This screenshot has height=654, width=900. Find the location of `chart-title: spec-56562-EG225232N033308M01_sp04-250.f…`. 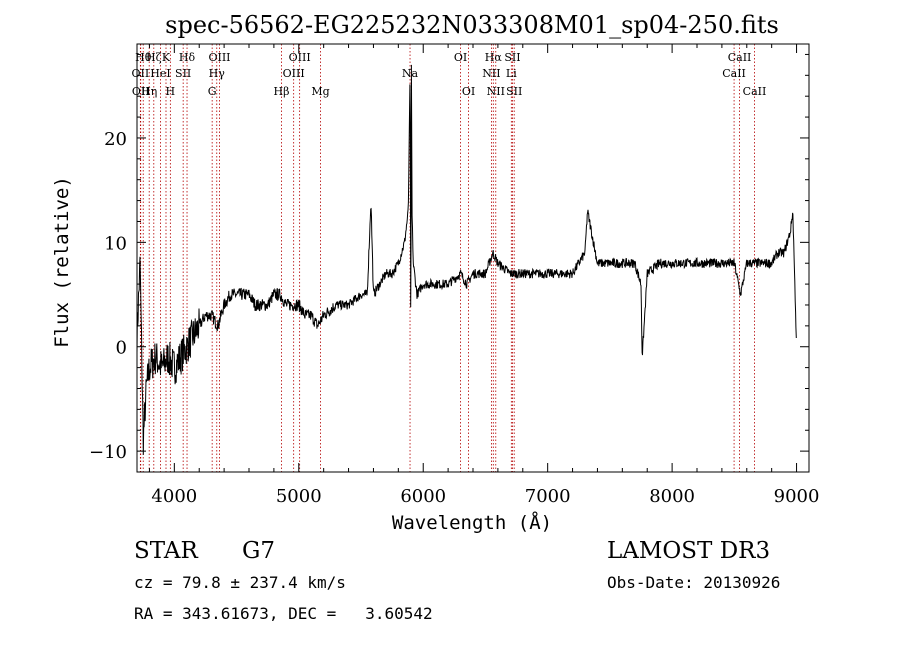

chart-title: spec-56562-EG225232N033308M01_sp04-250.f… is located at coordinates (472, 25).